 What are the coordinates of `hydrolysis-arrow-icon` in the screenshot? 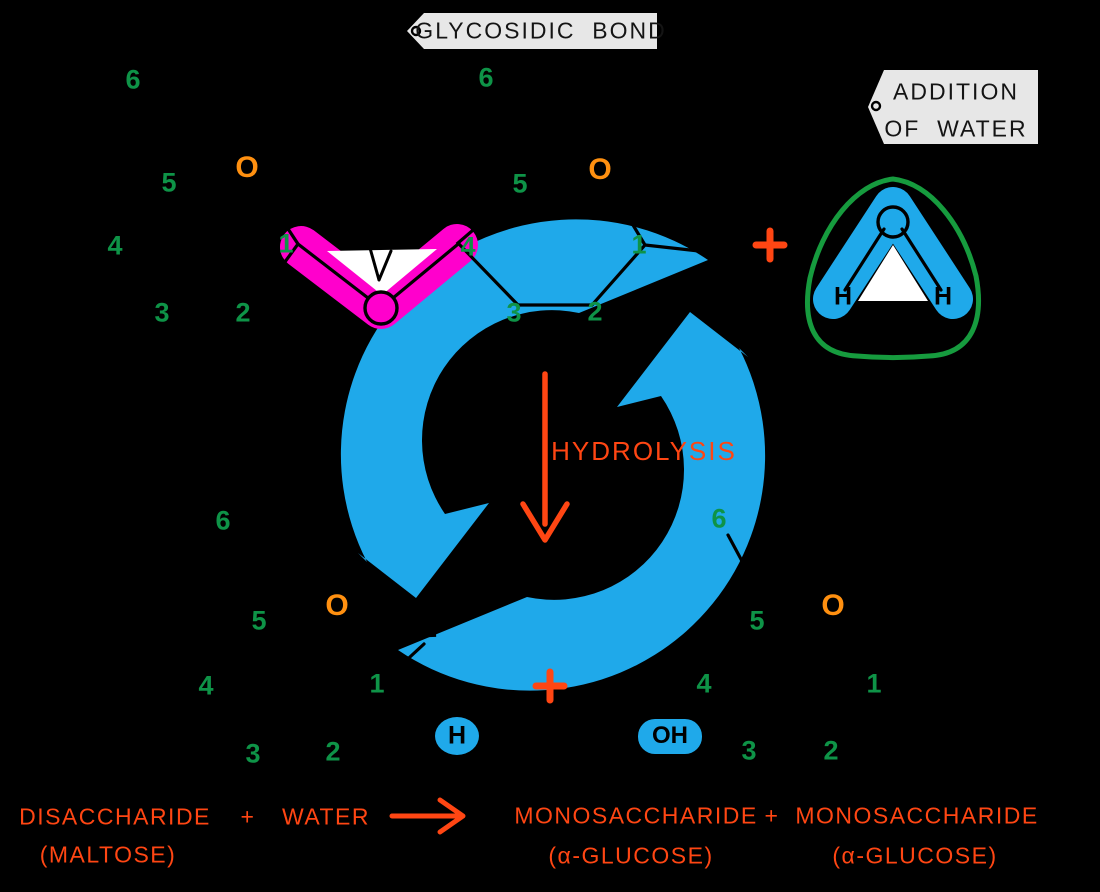 It's located at (545, 457).